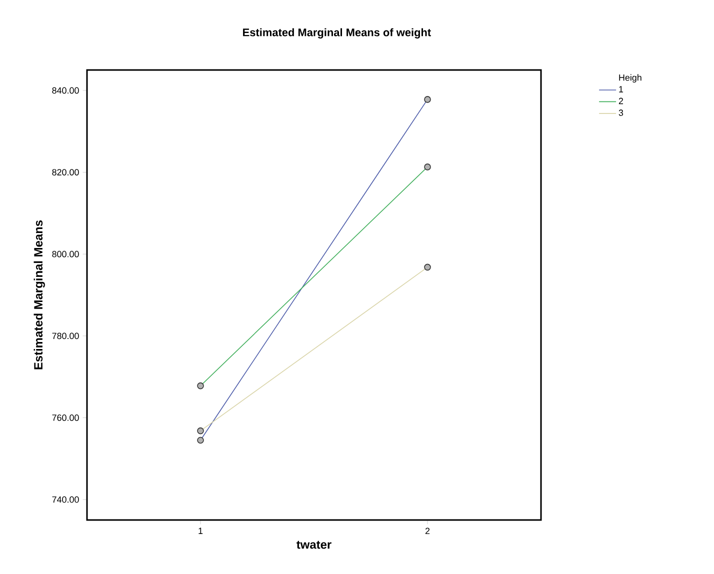 This screenshot has width=714, height=574. What do you see at coordinates (65, 172) in the screenshot?
I see `y-tick-label: 820.00` at bounding box center [65, 172].